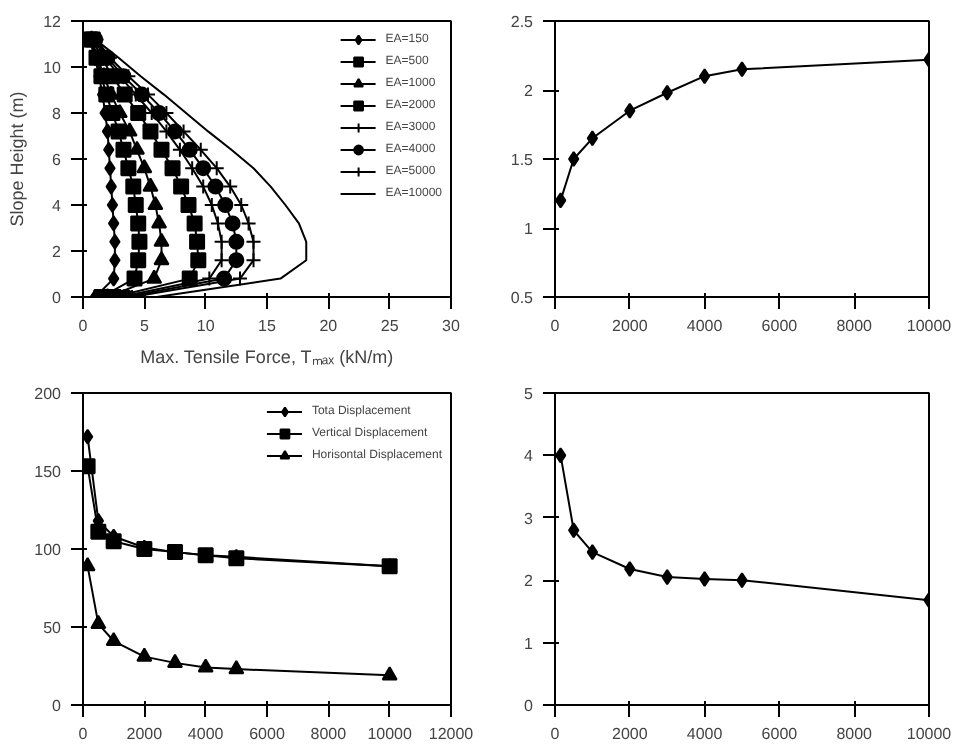 The width and height of the screenshot is (956, 746). Describe the element at coordinates (53, 22) in the screenshot. I see `y-tick-label: 12` at that location.